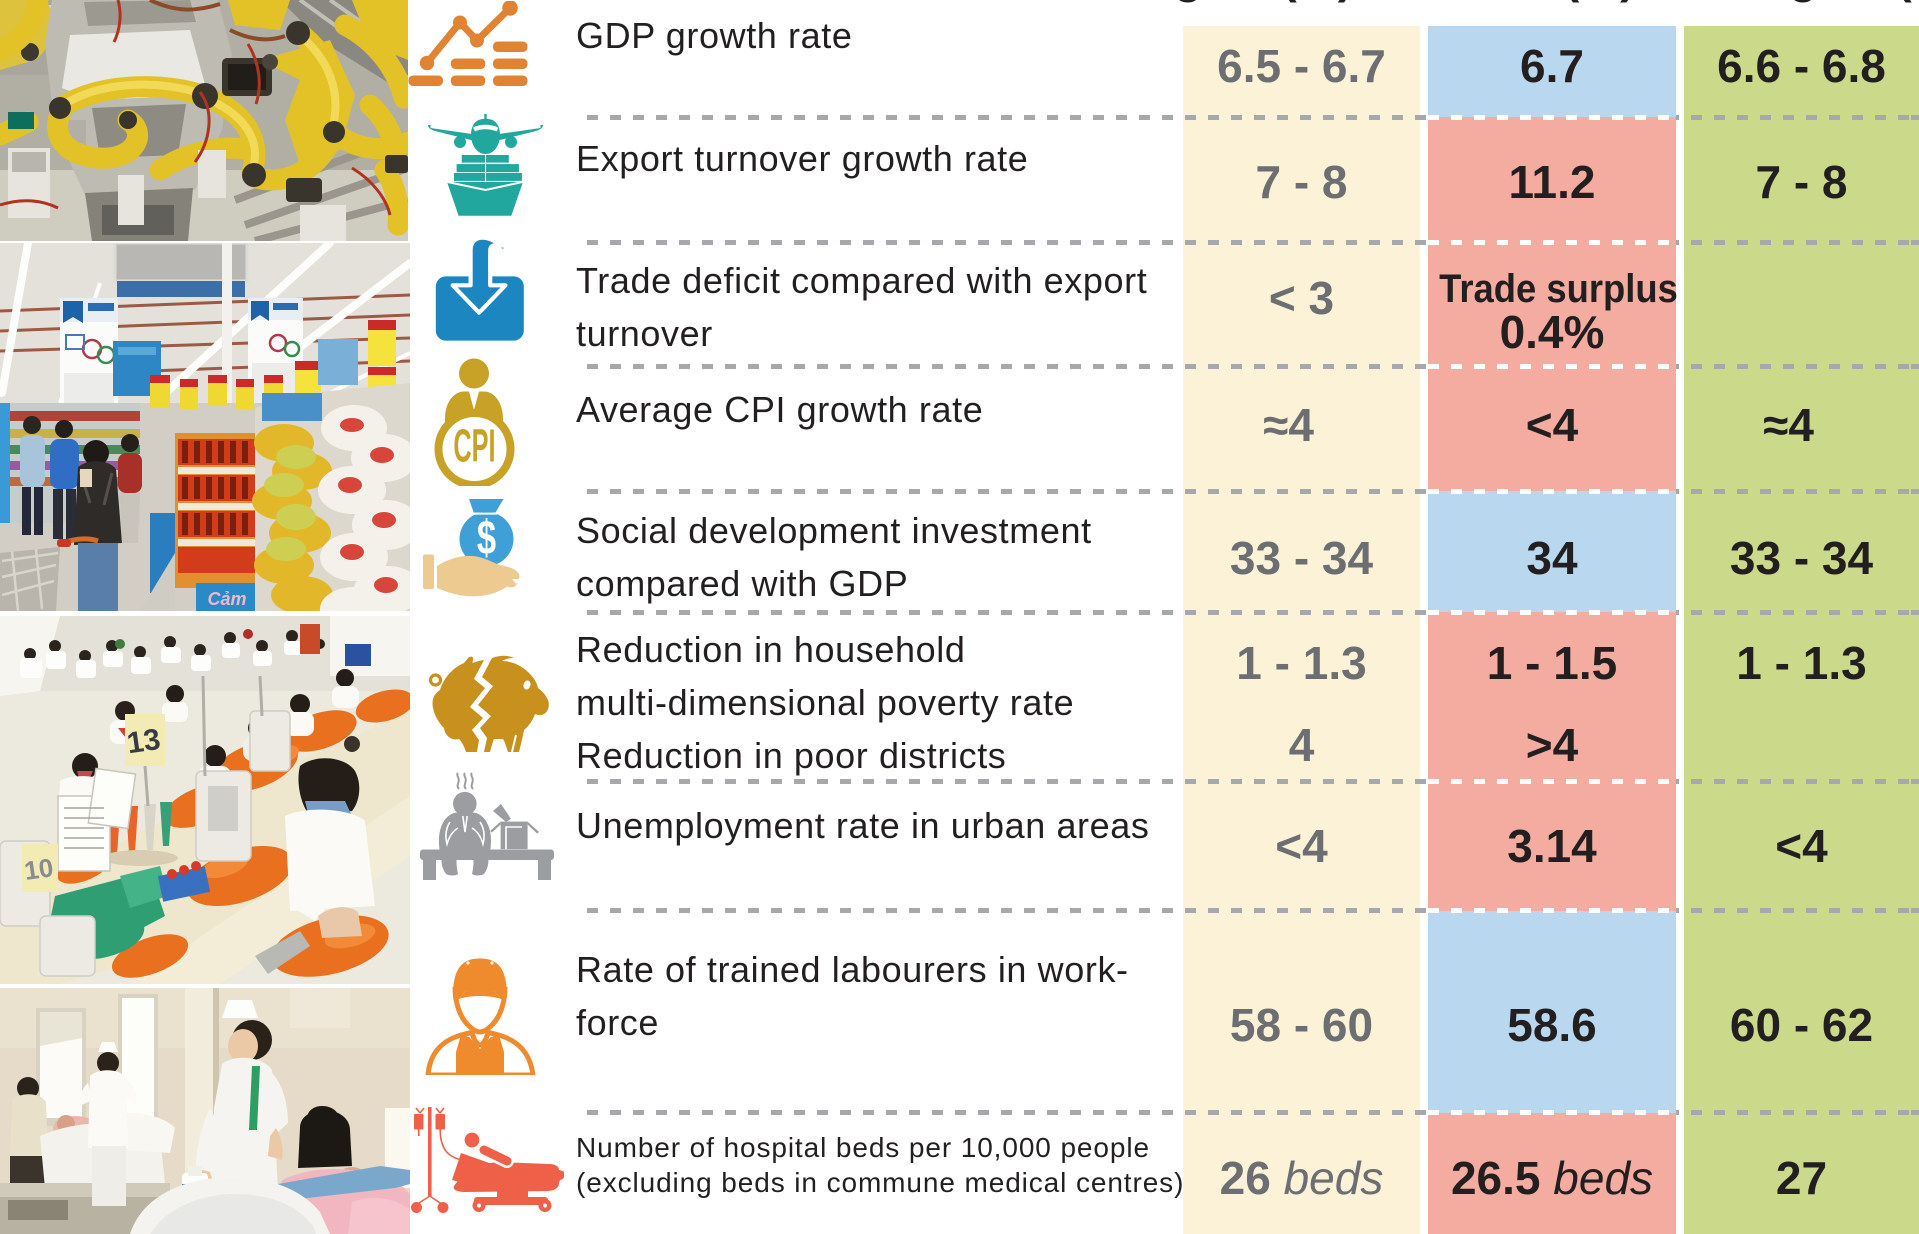 This screenshot has width=1919, height=1234. Describe the element at coordinates (144, 741) in the screenshot. I see `svg-text: 13` at that location.